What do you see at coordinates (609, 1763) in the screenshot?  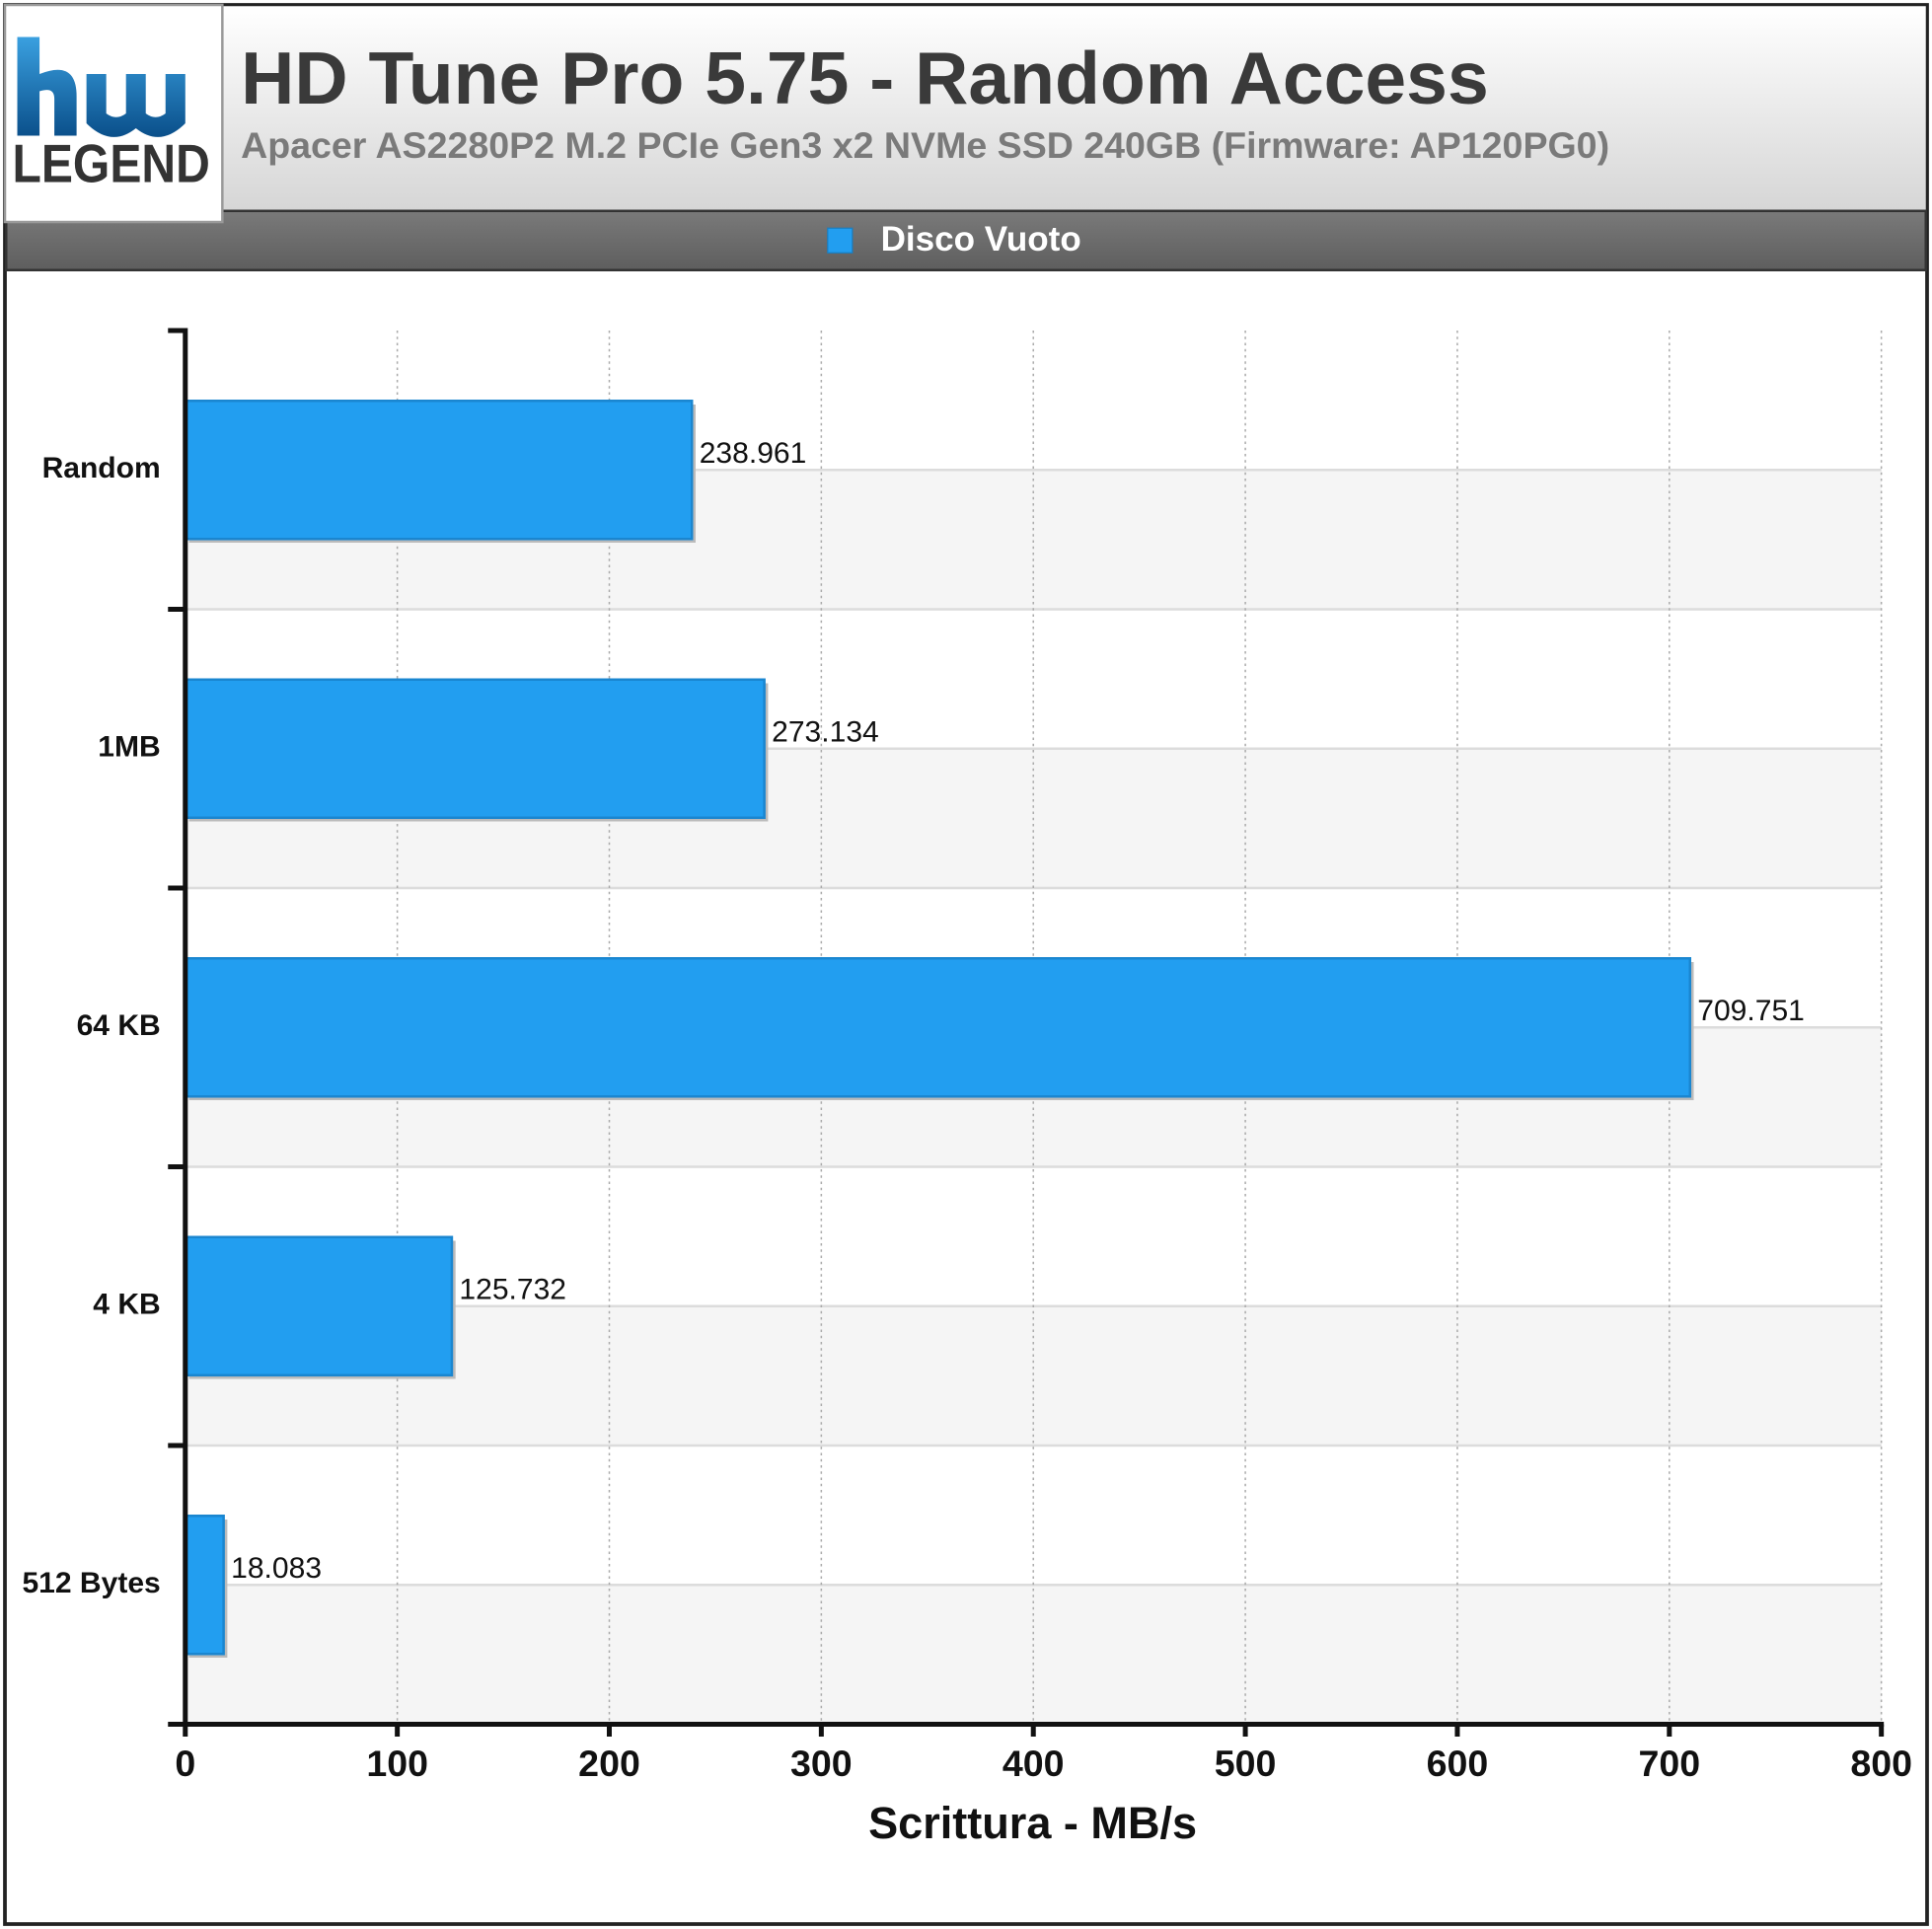 I see `x-tick-label: 200` at bounding box center [609, 1763].